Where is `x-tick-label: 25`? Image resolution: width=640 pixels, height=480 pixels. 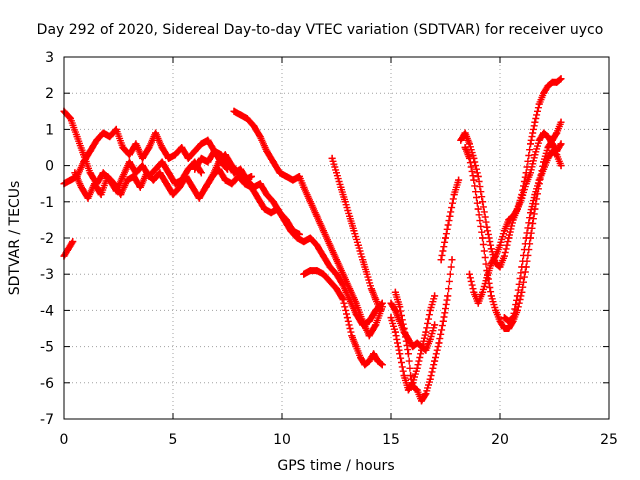
x-tick-label: 25 is located at coordinates (609, 440).